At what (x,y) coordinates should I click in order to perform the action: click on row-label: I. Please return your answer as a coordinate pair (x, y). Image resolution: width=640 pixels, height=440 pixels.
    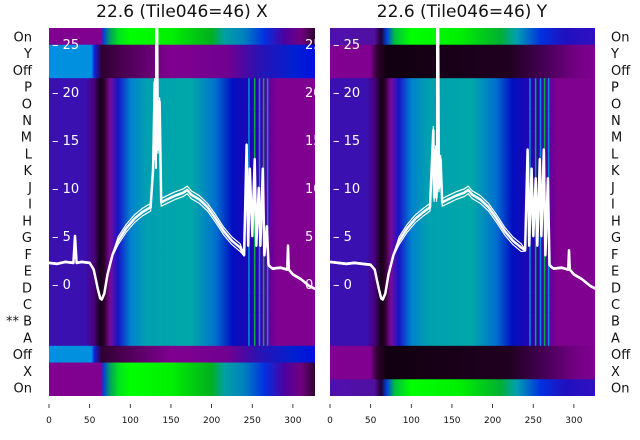
    Looking at the image, I should click on (613, 205).